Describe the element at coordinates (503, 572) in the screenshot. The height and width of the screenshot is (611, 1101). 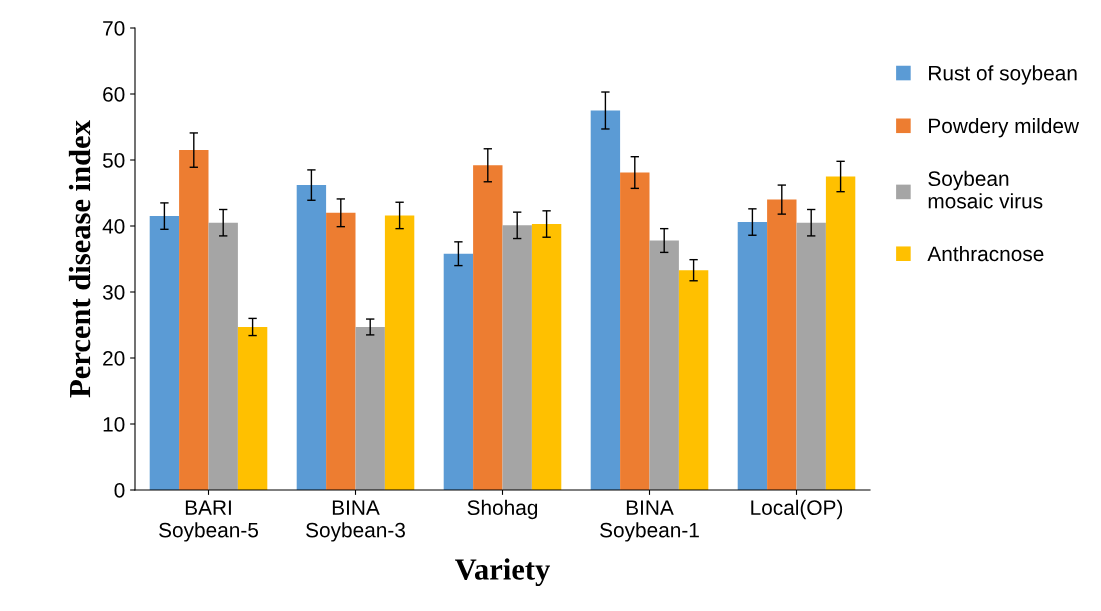
I see `x-axis-title: Variety` at that location.